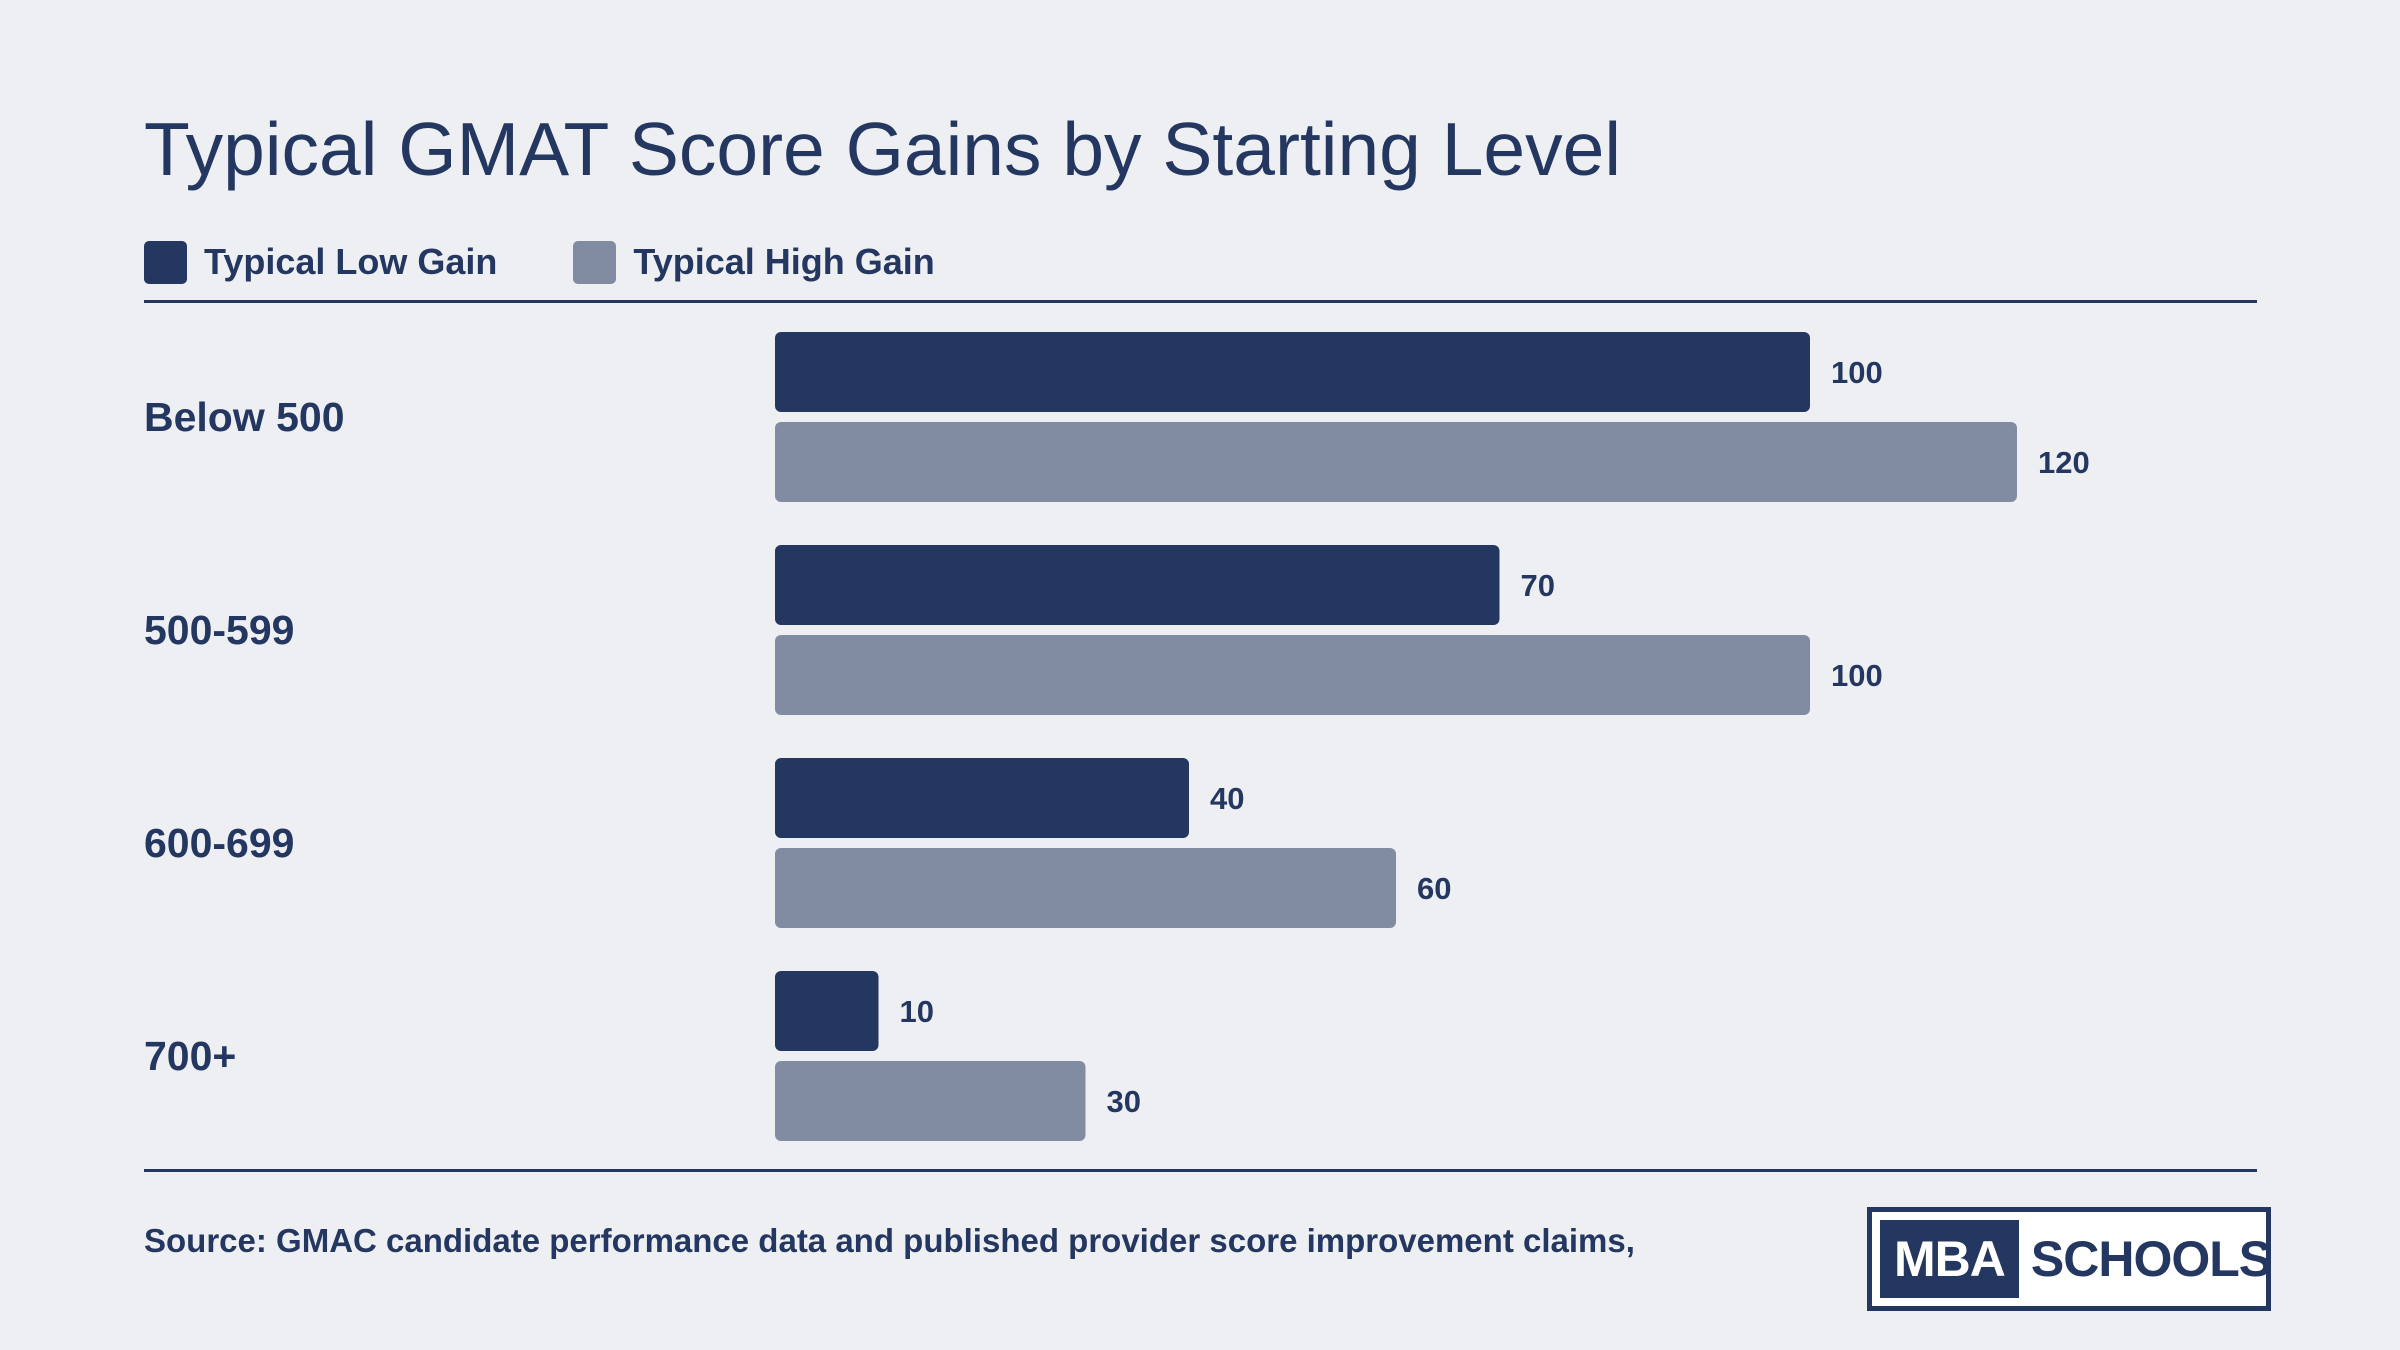 The image size is (2400, 1350). I want to click on legend-item-high-gain: Typical High Gain, so click(754, 262).